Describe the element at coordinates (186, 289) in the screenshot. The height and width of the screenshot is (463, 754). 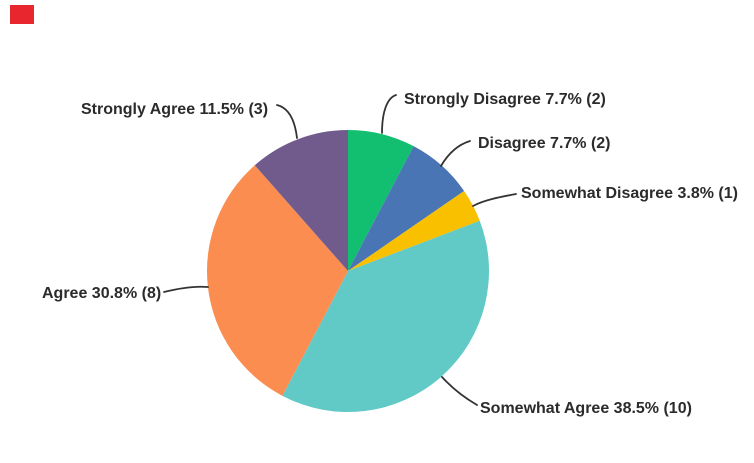
I see `leader-line-agree` at that location.